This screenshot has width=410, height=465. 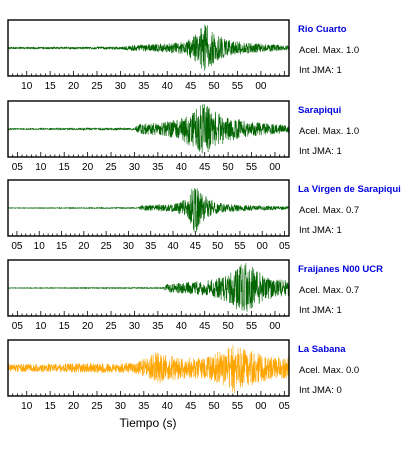 I want to click on station-name: Fraijanes N00 UCR, so click(x=340, y=269).